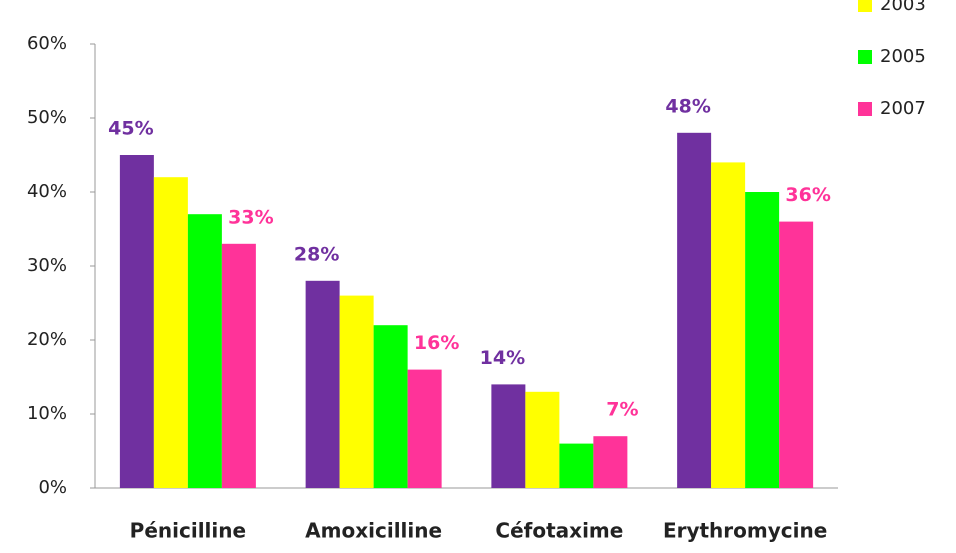 The width and height of the screenshot is (956, 553). Describe the element at coordinates (47, 339) in the screenshot. I see `y-tick-label: 20%` at that location.